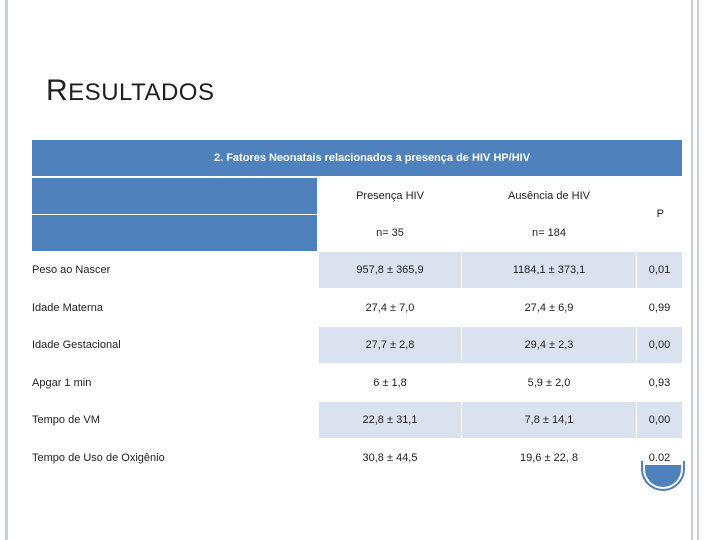 The height and width of the screenshot is (540, 720). I want to click on header-p-label: P, so click(660, 214).